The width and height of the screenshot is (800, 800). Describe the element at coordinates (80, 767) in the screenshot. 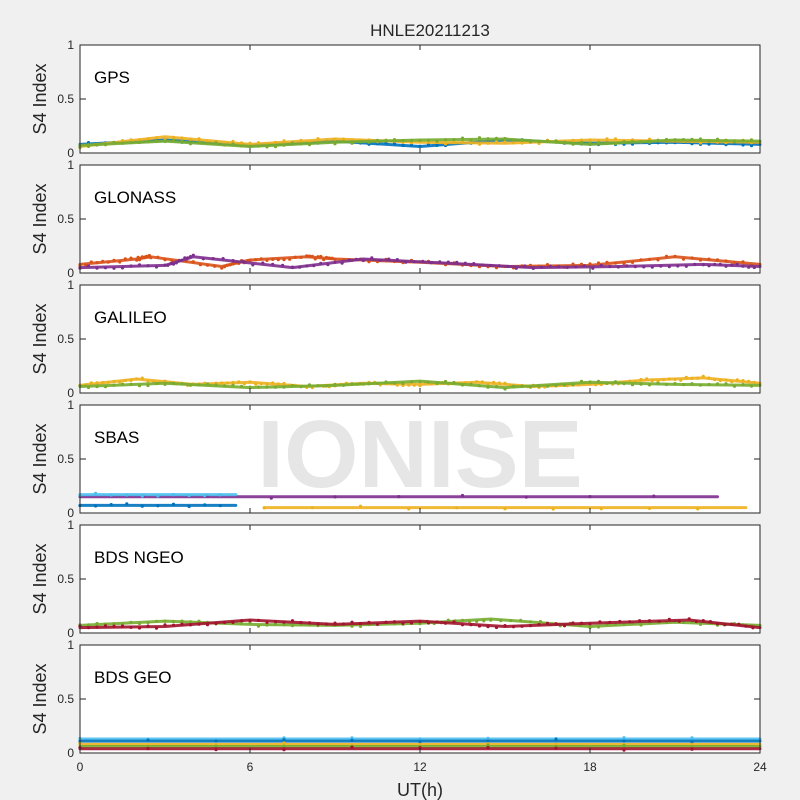

I see `x-tick-label: 0` at that location.